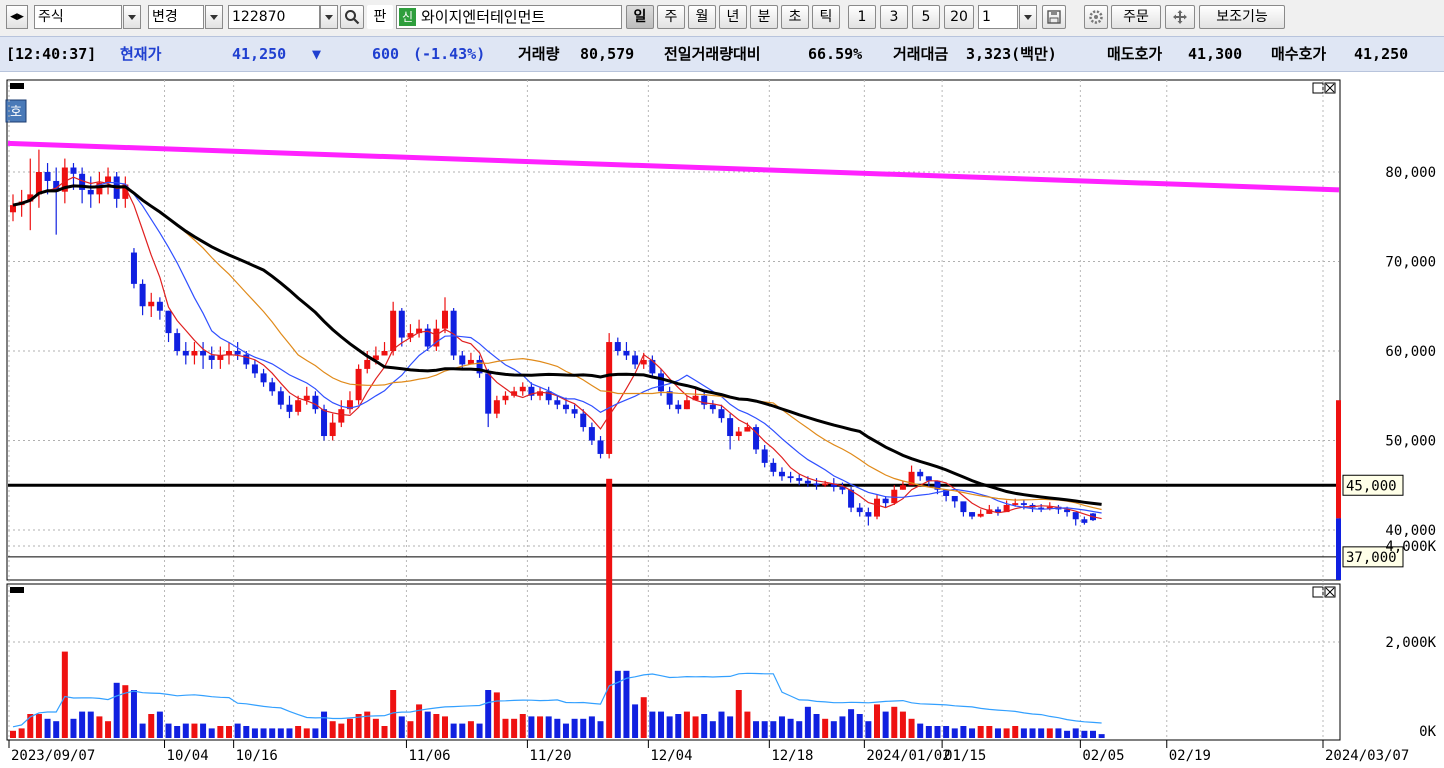  What do you see at coordinates (17, 17) in the screenshot?
I see `prev-next-arrows-icon: ◀▶` at bounding box center [17, 17].